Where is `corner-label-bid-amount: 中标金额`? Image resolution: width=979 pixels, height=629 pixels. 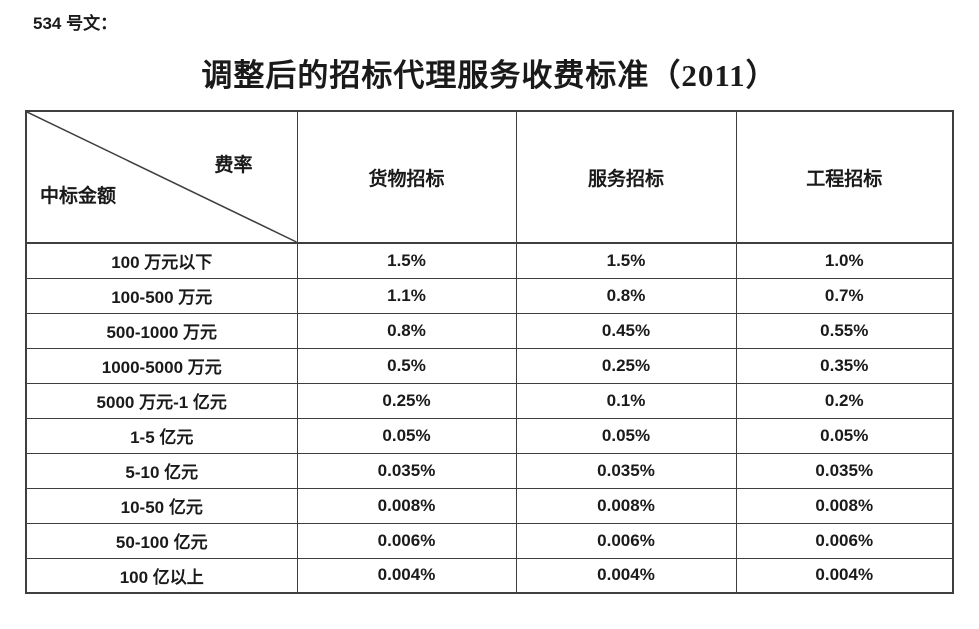
corner-label-bid-amount: 中标金额 is located at coordinates (78, 196).